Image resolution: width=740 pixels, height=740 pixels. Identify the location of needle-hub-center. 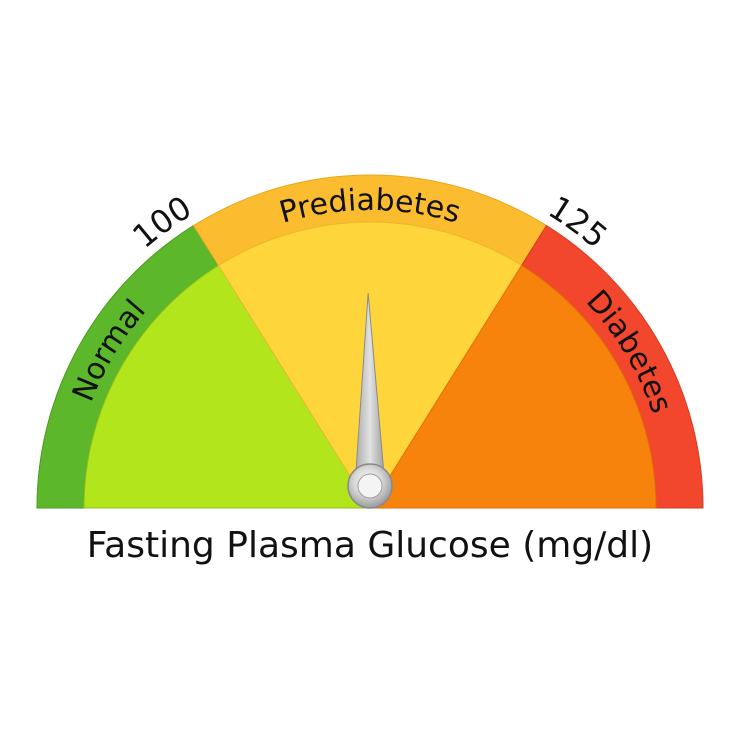
(370, 486).